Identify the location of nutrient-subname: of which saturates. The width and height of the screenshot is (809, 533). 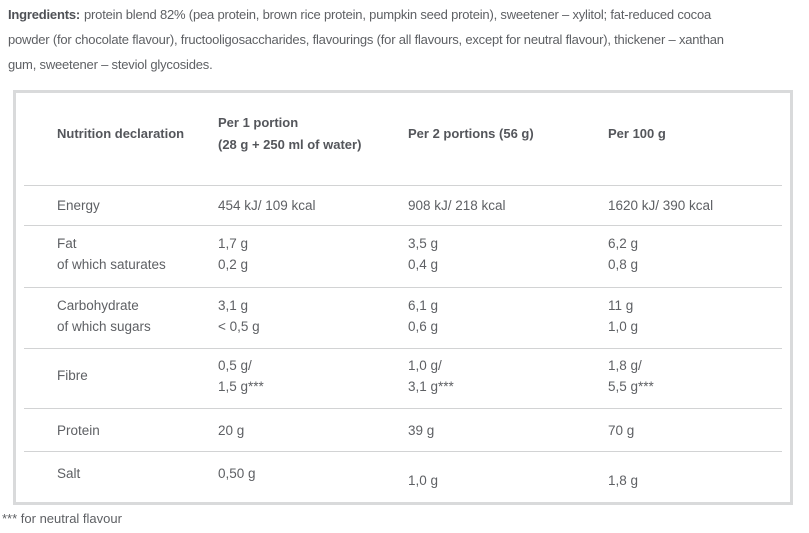
(111, 264).